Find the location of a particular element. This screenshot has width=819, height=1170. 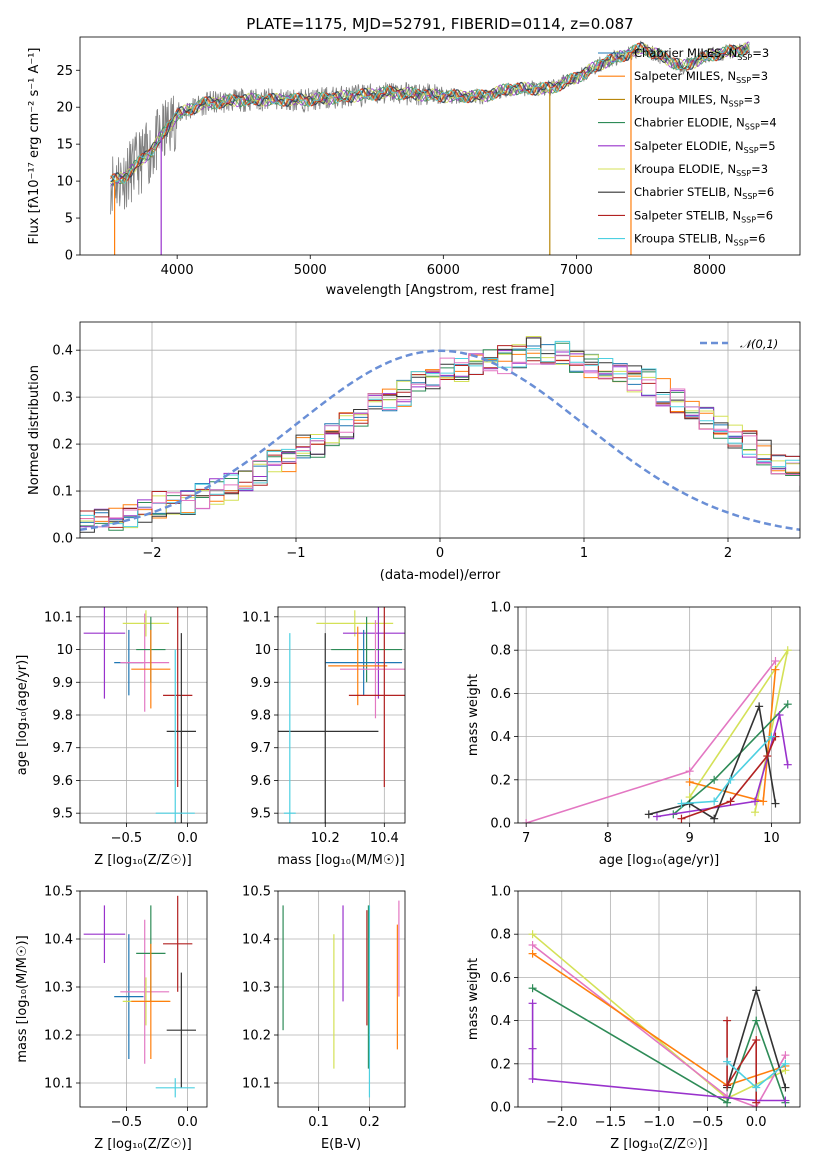

residuals-xlabel: (data-model)/error is located at coordinates (440, 575).